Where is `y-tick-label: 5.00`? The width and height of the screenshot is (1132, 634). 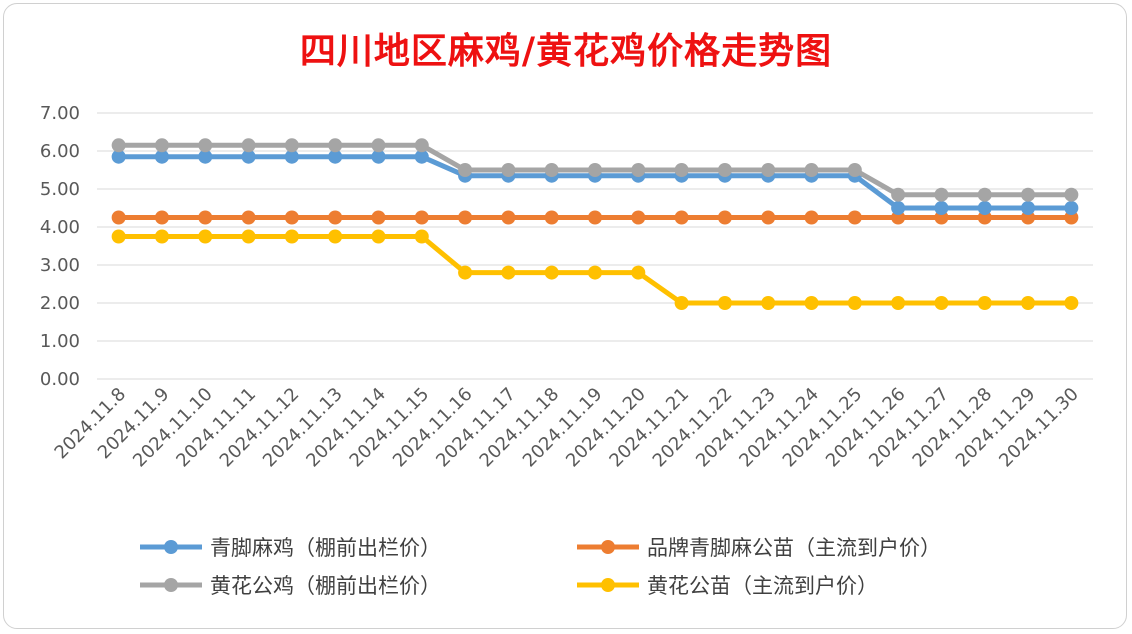 y-tick-label: 5.00 is located at coordinates (60, 189).